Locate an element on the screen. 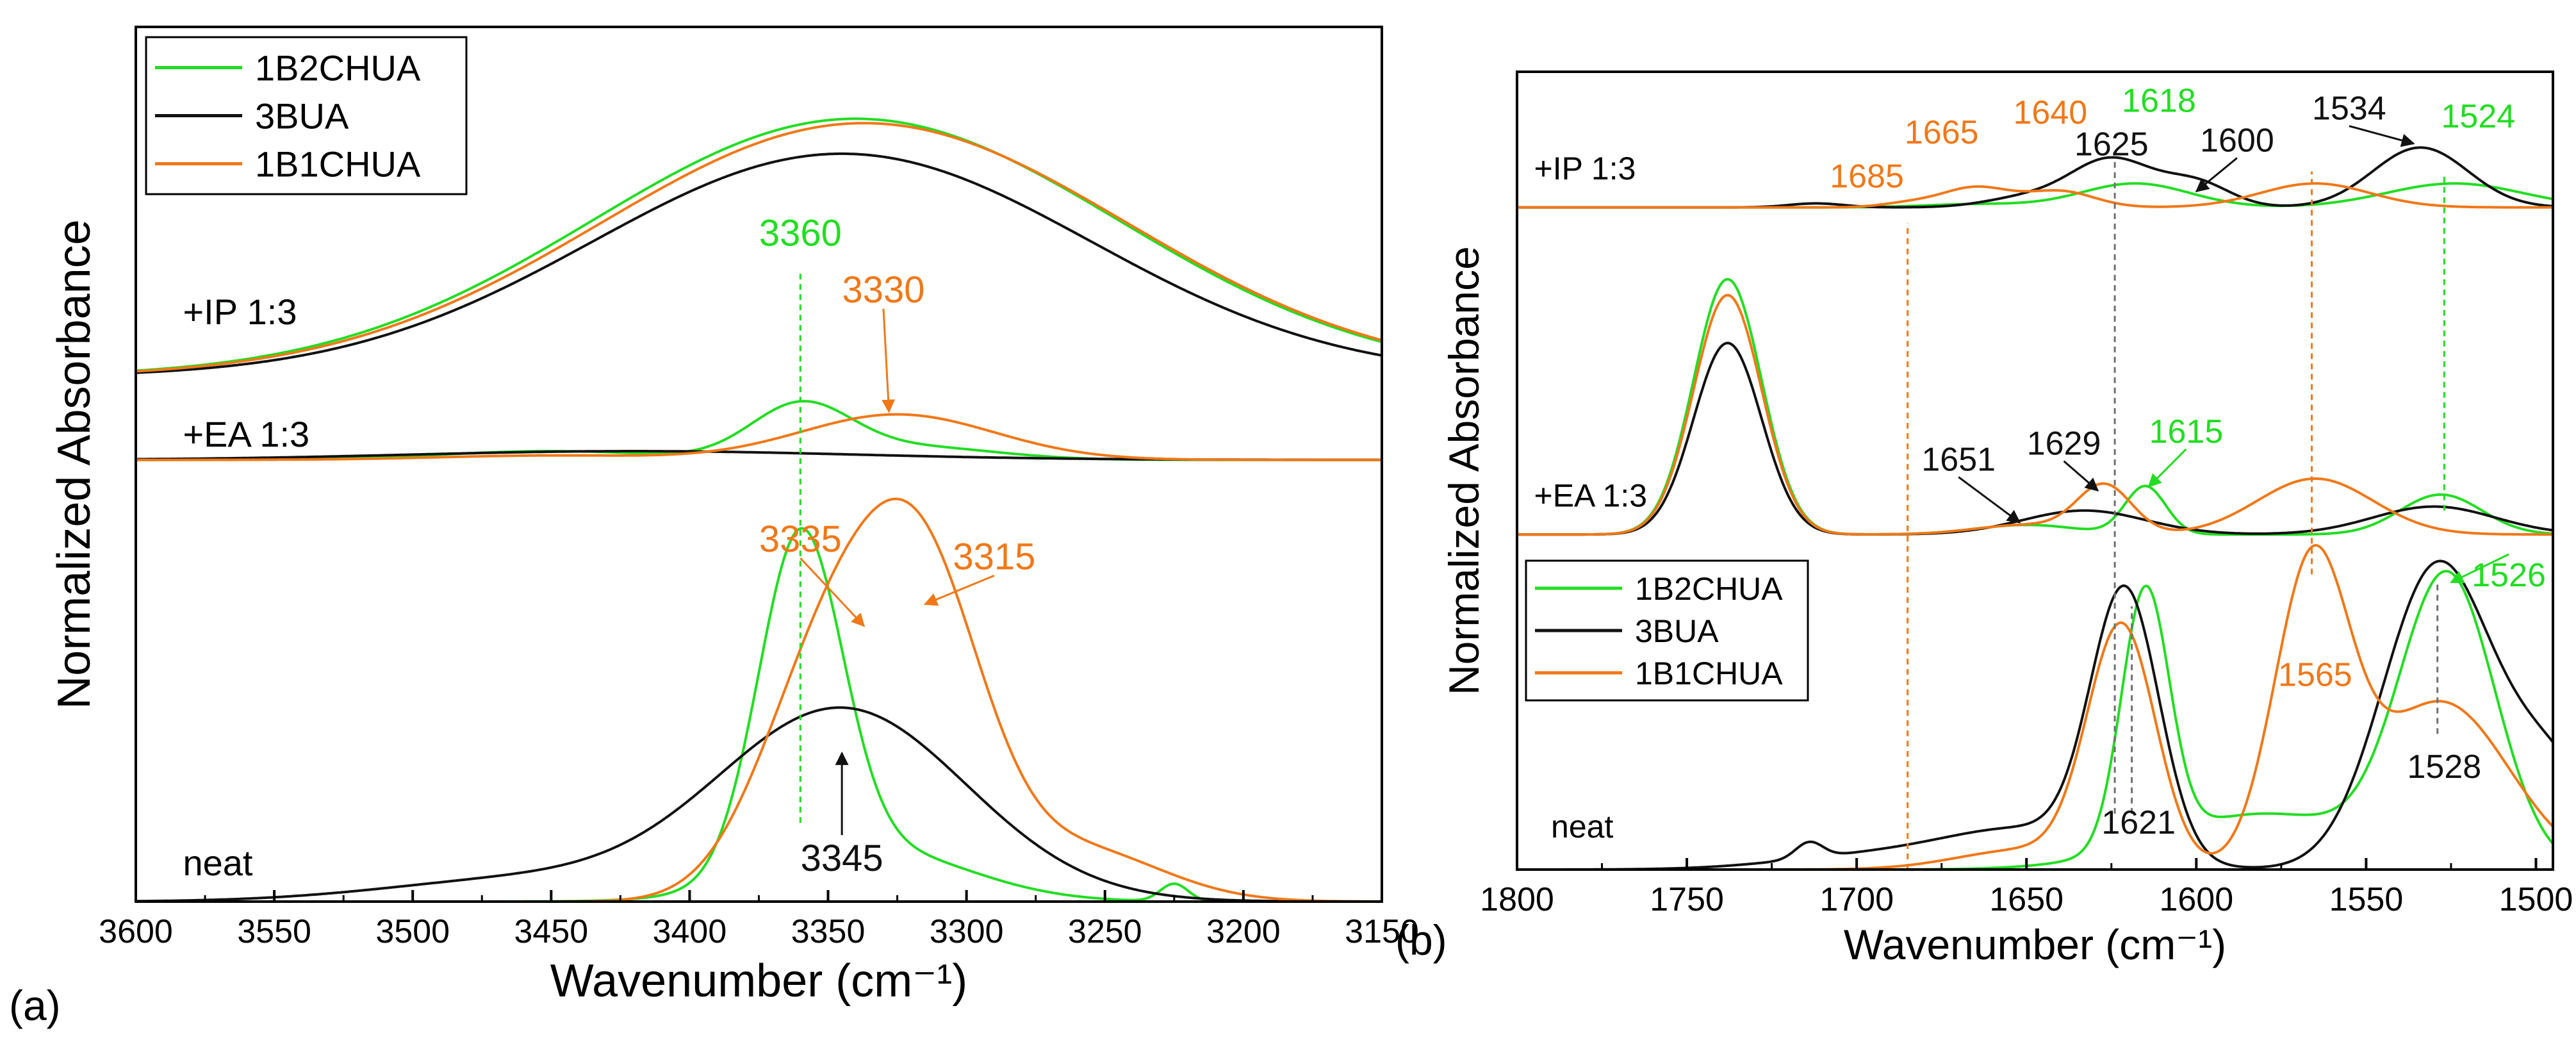 The image size is (2576, 1040). series-line-3bua-neat is located at coordinates (2035, 714).